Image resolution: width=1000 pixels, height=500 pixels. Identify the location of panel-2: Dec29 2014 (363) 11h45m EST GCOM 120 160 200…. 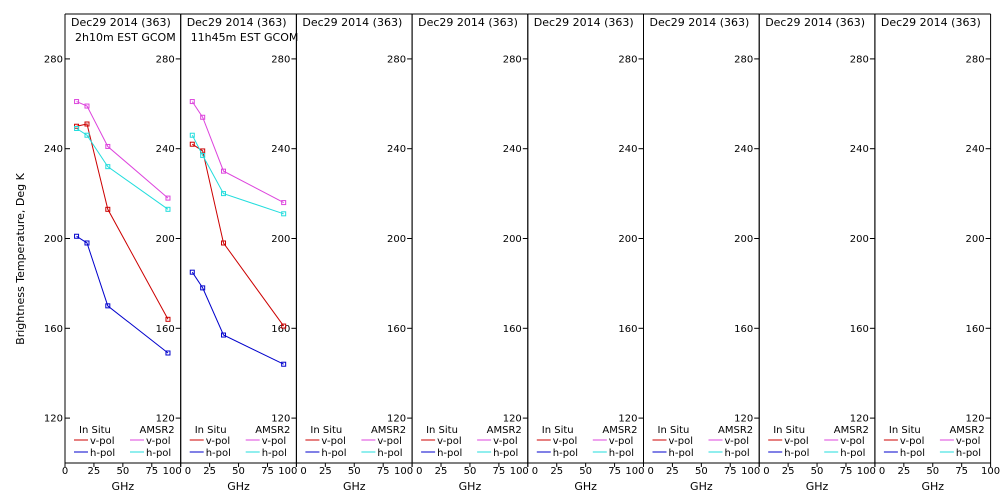
(239, 253).